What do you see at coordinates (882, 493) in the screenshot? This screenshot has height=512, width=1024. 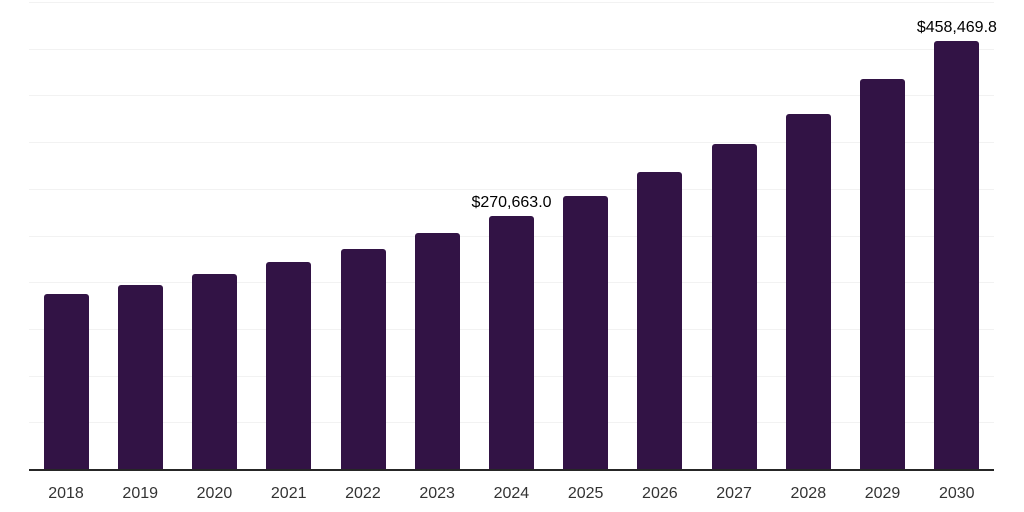 I see `x-tick-label-2029: 2029` at bounding box center [882, 493].